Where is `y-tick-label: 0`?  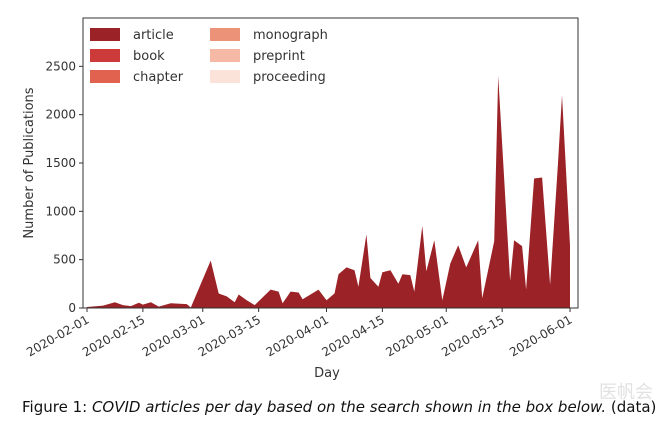
y-tick-label: 0 is located at coordinates (72, 308).